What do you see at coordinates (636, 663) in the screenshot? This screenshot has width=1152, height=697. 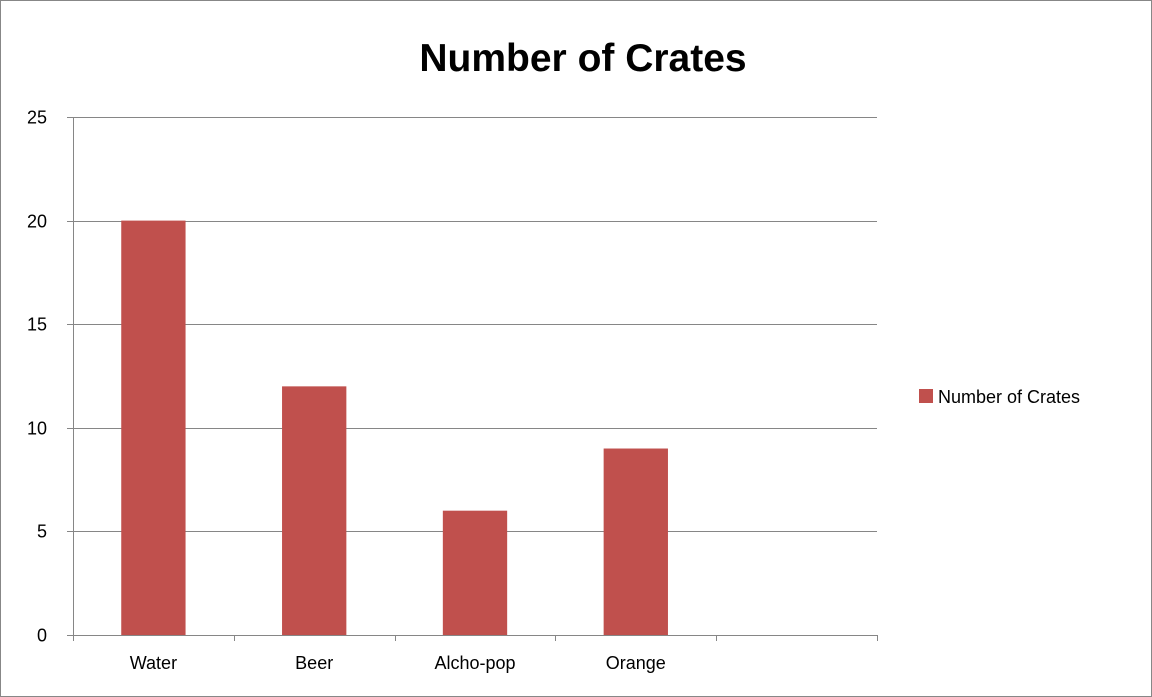 I see `x-tick-label: Orange` at bounding box center [636, 663].